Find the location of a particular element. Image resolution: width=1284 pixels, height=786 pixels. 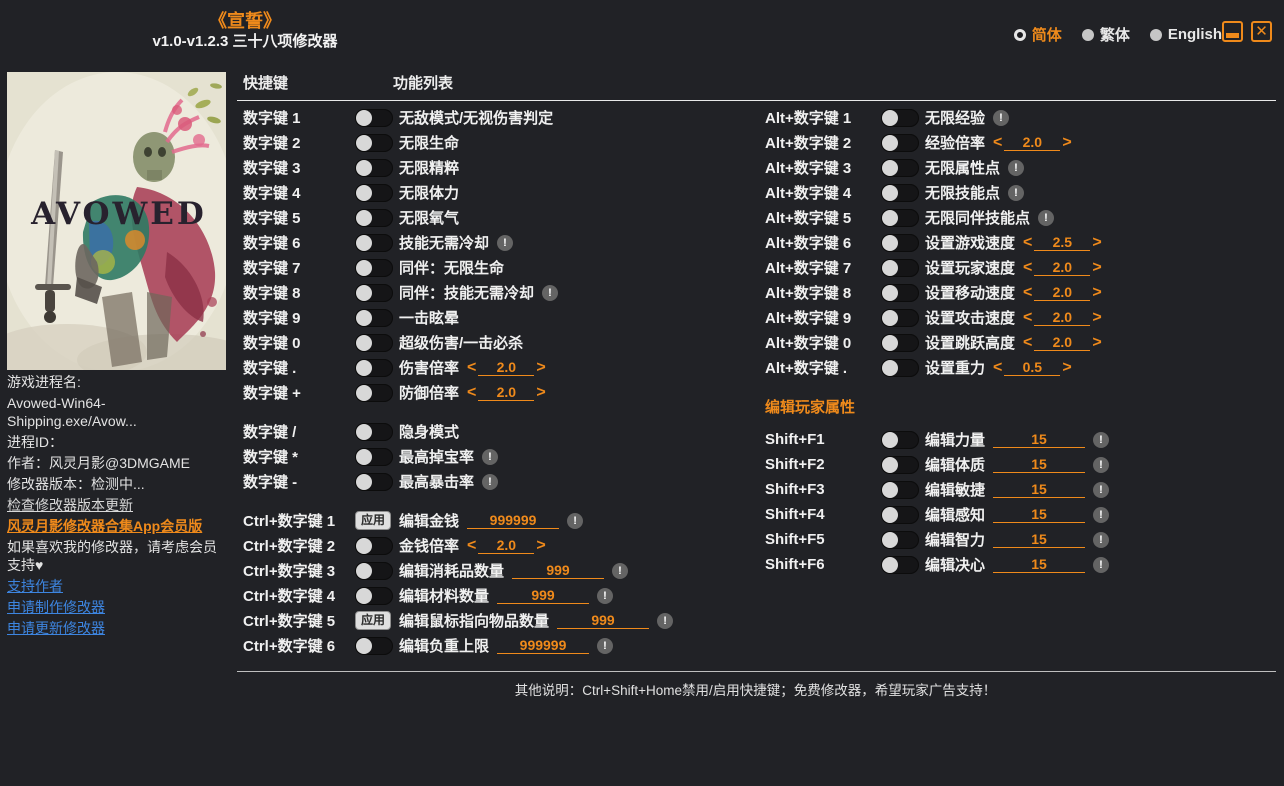

spinner-value: 0.5 is located at coordinates (1032, 367).